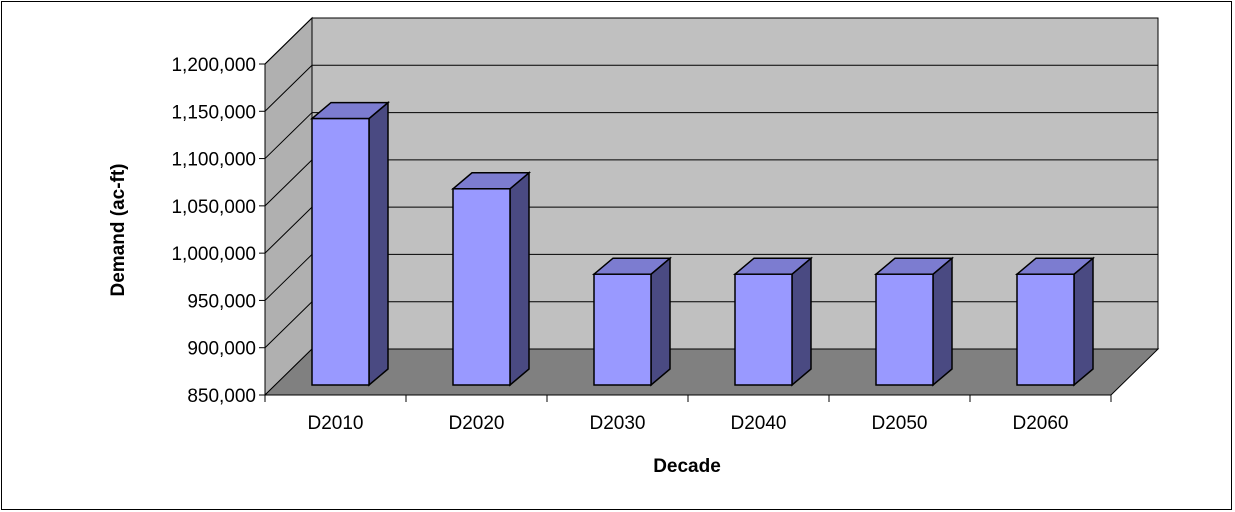 Image resolution: width=1235 pixels, height=512 pixels. I want to click on y-tick-label: 1,000,000, so click(213, 254).